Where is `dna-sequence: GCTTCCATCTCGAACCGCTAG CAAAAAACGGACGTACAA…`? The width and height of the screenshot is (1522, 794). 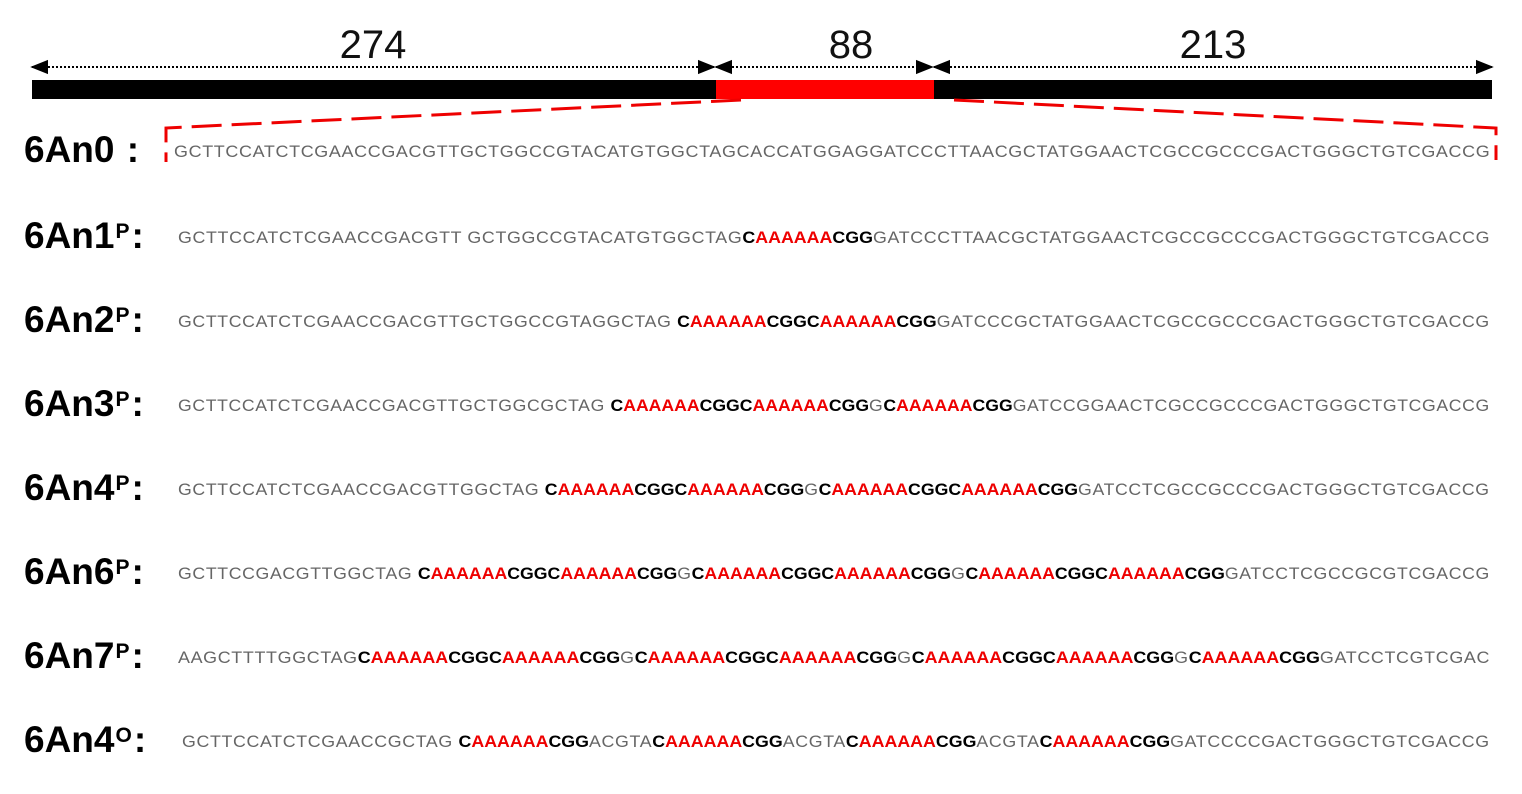
dna-sequence: GCTTCCATCTCGAACCGCTAG CAAAAAACGGACGTACAA… is located at coordinates (836, 742).